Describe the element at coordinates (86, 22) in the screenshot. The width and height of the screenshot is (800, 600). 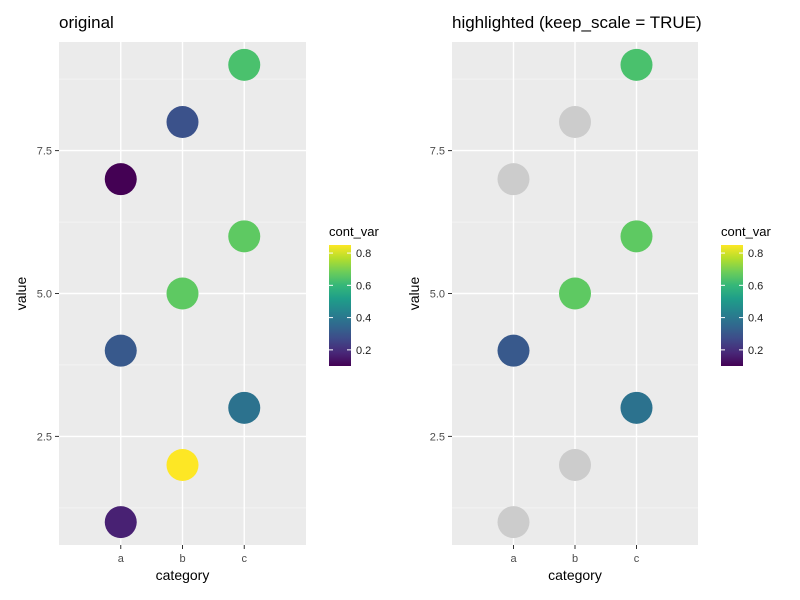
I see `chart-title: original` at that location.